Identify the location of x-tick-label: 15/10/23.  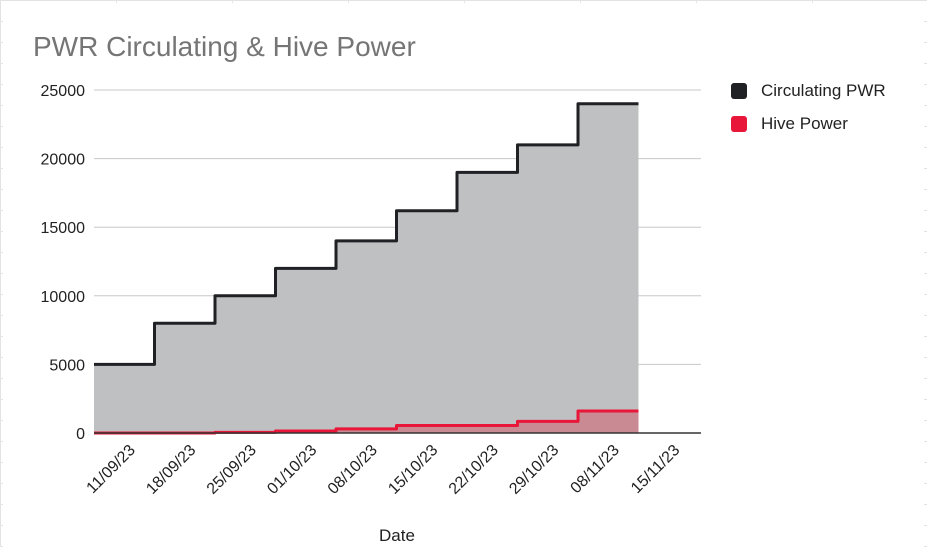
(413, 470).